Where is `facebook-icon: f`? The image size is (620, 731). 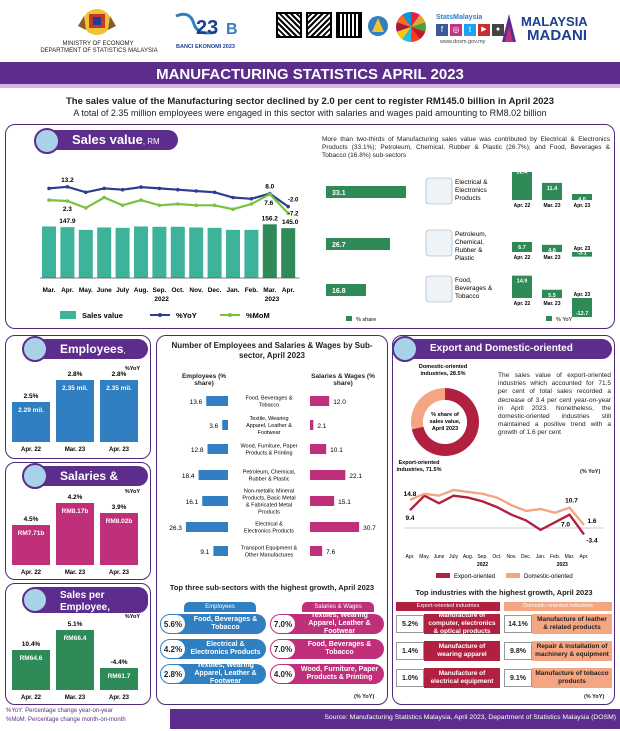 facebook-icon: f is located at coordinates (442, 30).